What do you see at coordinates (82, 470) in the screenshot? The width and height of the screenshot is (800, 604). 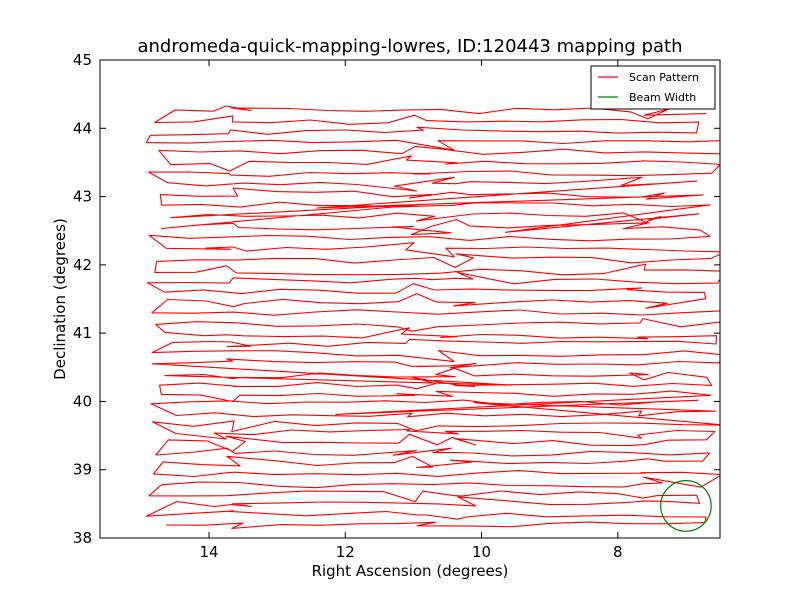 I see `y-tick-label: 39` at bounding box center [82, 470].